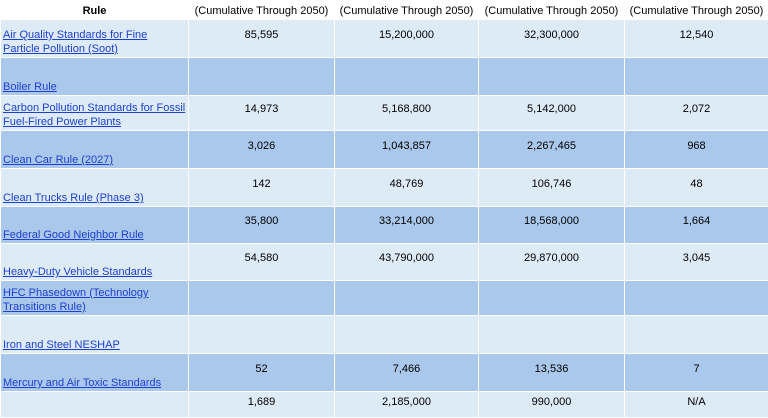  Describe the element at coordinates (696, 405) in the screenshot. I see `value-cell: N/A` at that location.